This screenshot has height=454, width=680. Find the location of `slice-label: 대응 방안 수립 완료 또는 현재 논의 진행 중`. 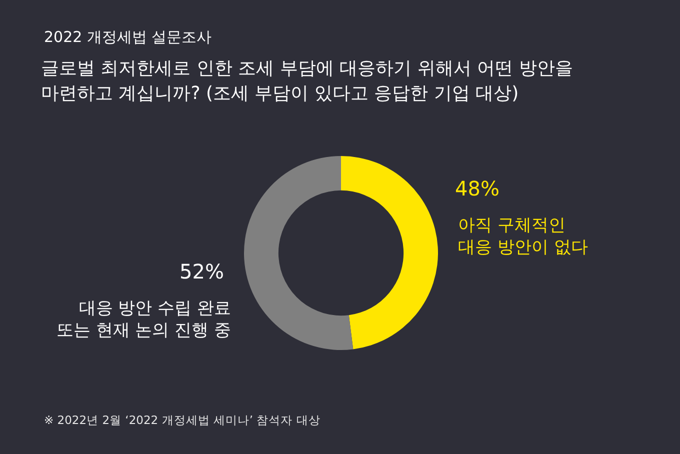

slice-label: 대응 방안 수립 완료 또는 현재 논의 진행 중 is located at coordinates (143, 319).